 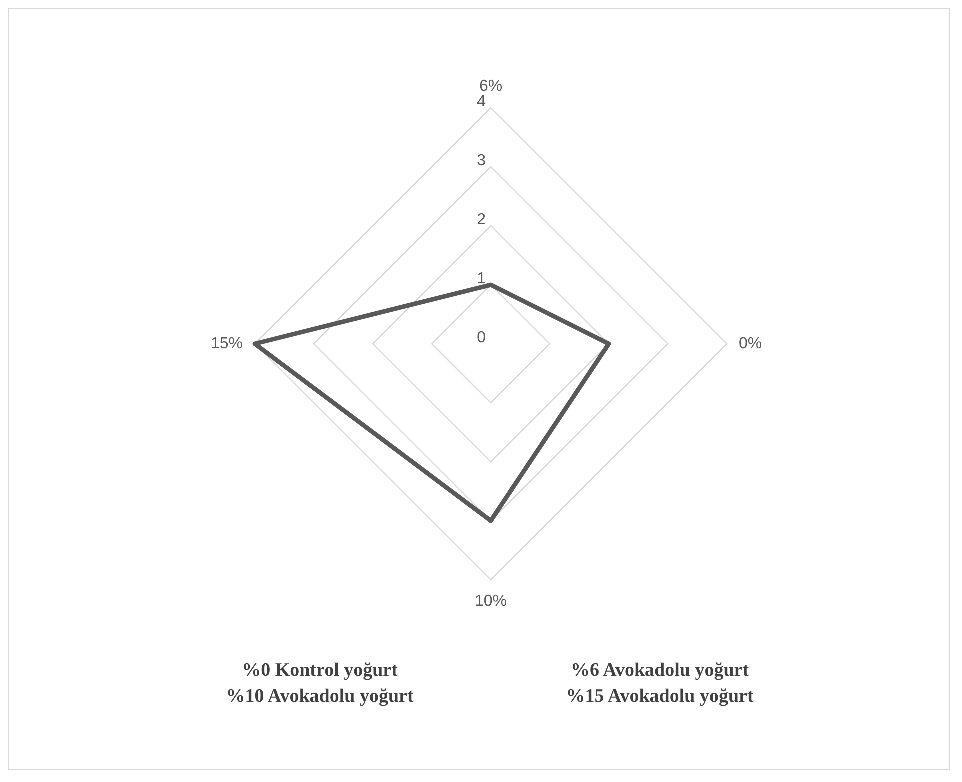 What do you see at coordinates (481, 279) in the screenshot?
I see `y-tick-label: 1` at bounding box center [481, 279].